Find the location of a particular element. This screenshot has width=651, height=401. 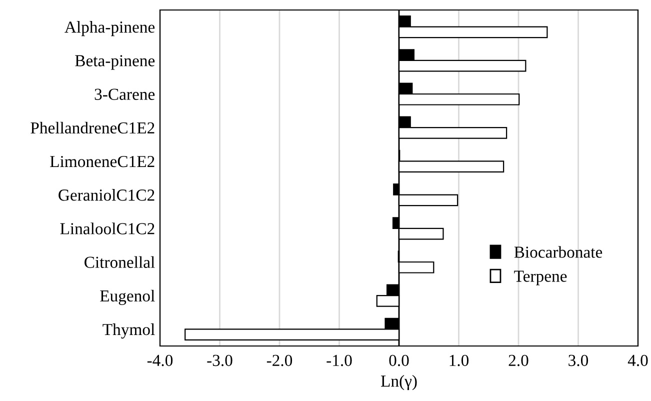

x-axis-title: Ln(γ) is located at coordinates (398, 382).